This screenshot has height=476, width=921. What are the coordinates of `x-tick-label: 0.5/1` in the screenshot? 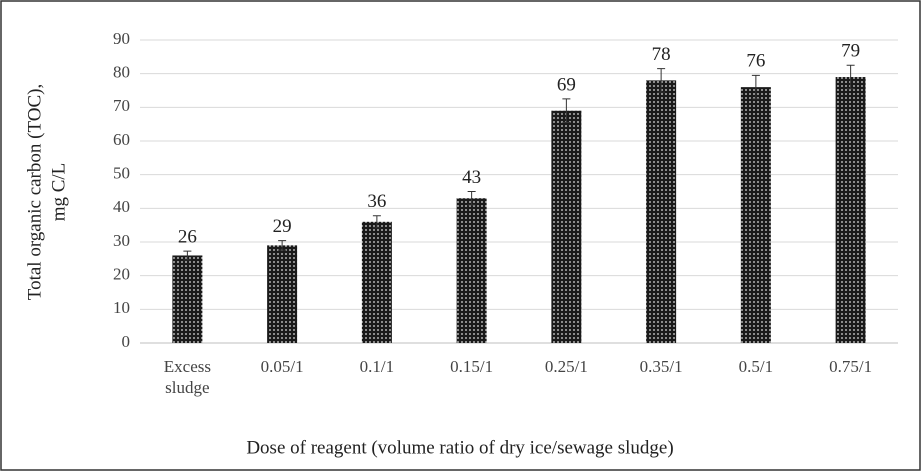 It's located at (756, 366).